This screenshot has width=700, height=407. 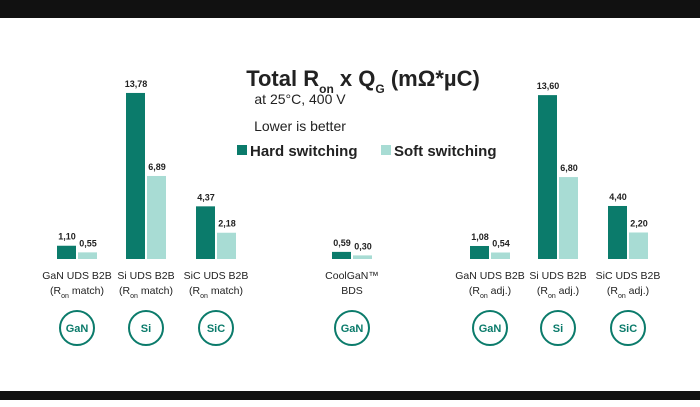 I want to click on chart-title: Total Ron x QG (mΩ*µC), so click(x=363, y=81).